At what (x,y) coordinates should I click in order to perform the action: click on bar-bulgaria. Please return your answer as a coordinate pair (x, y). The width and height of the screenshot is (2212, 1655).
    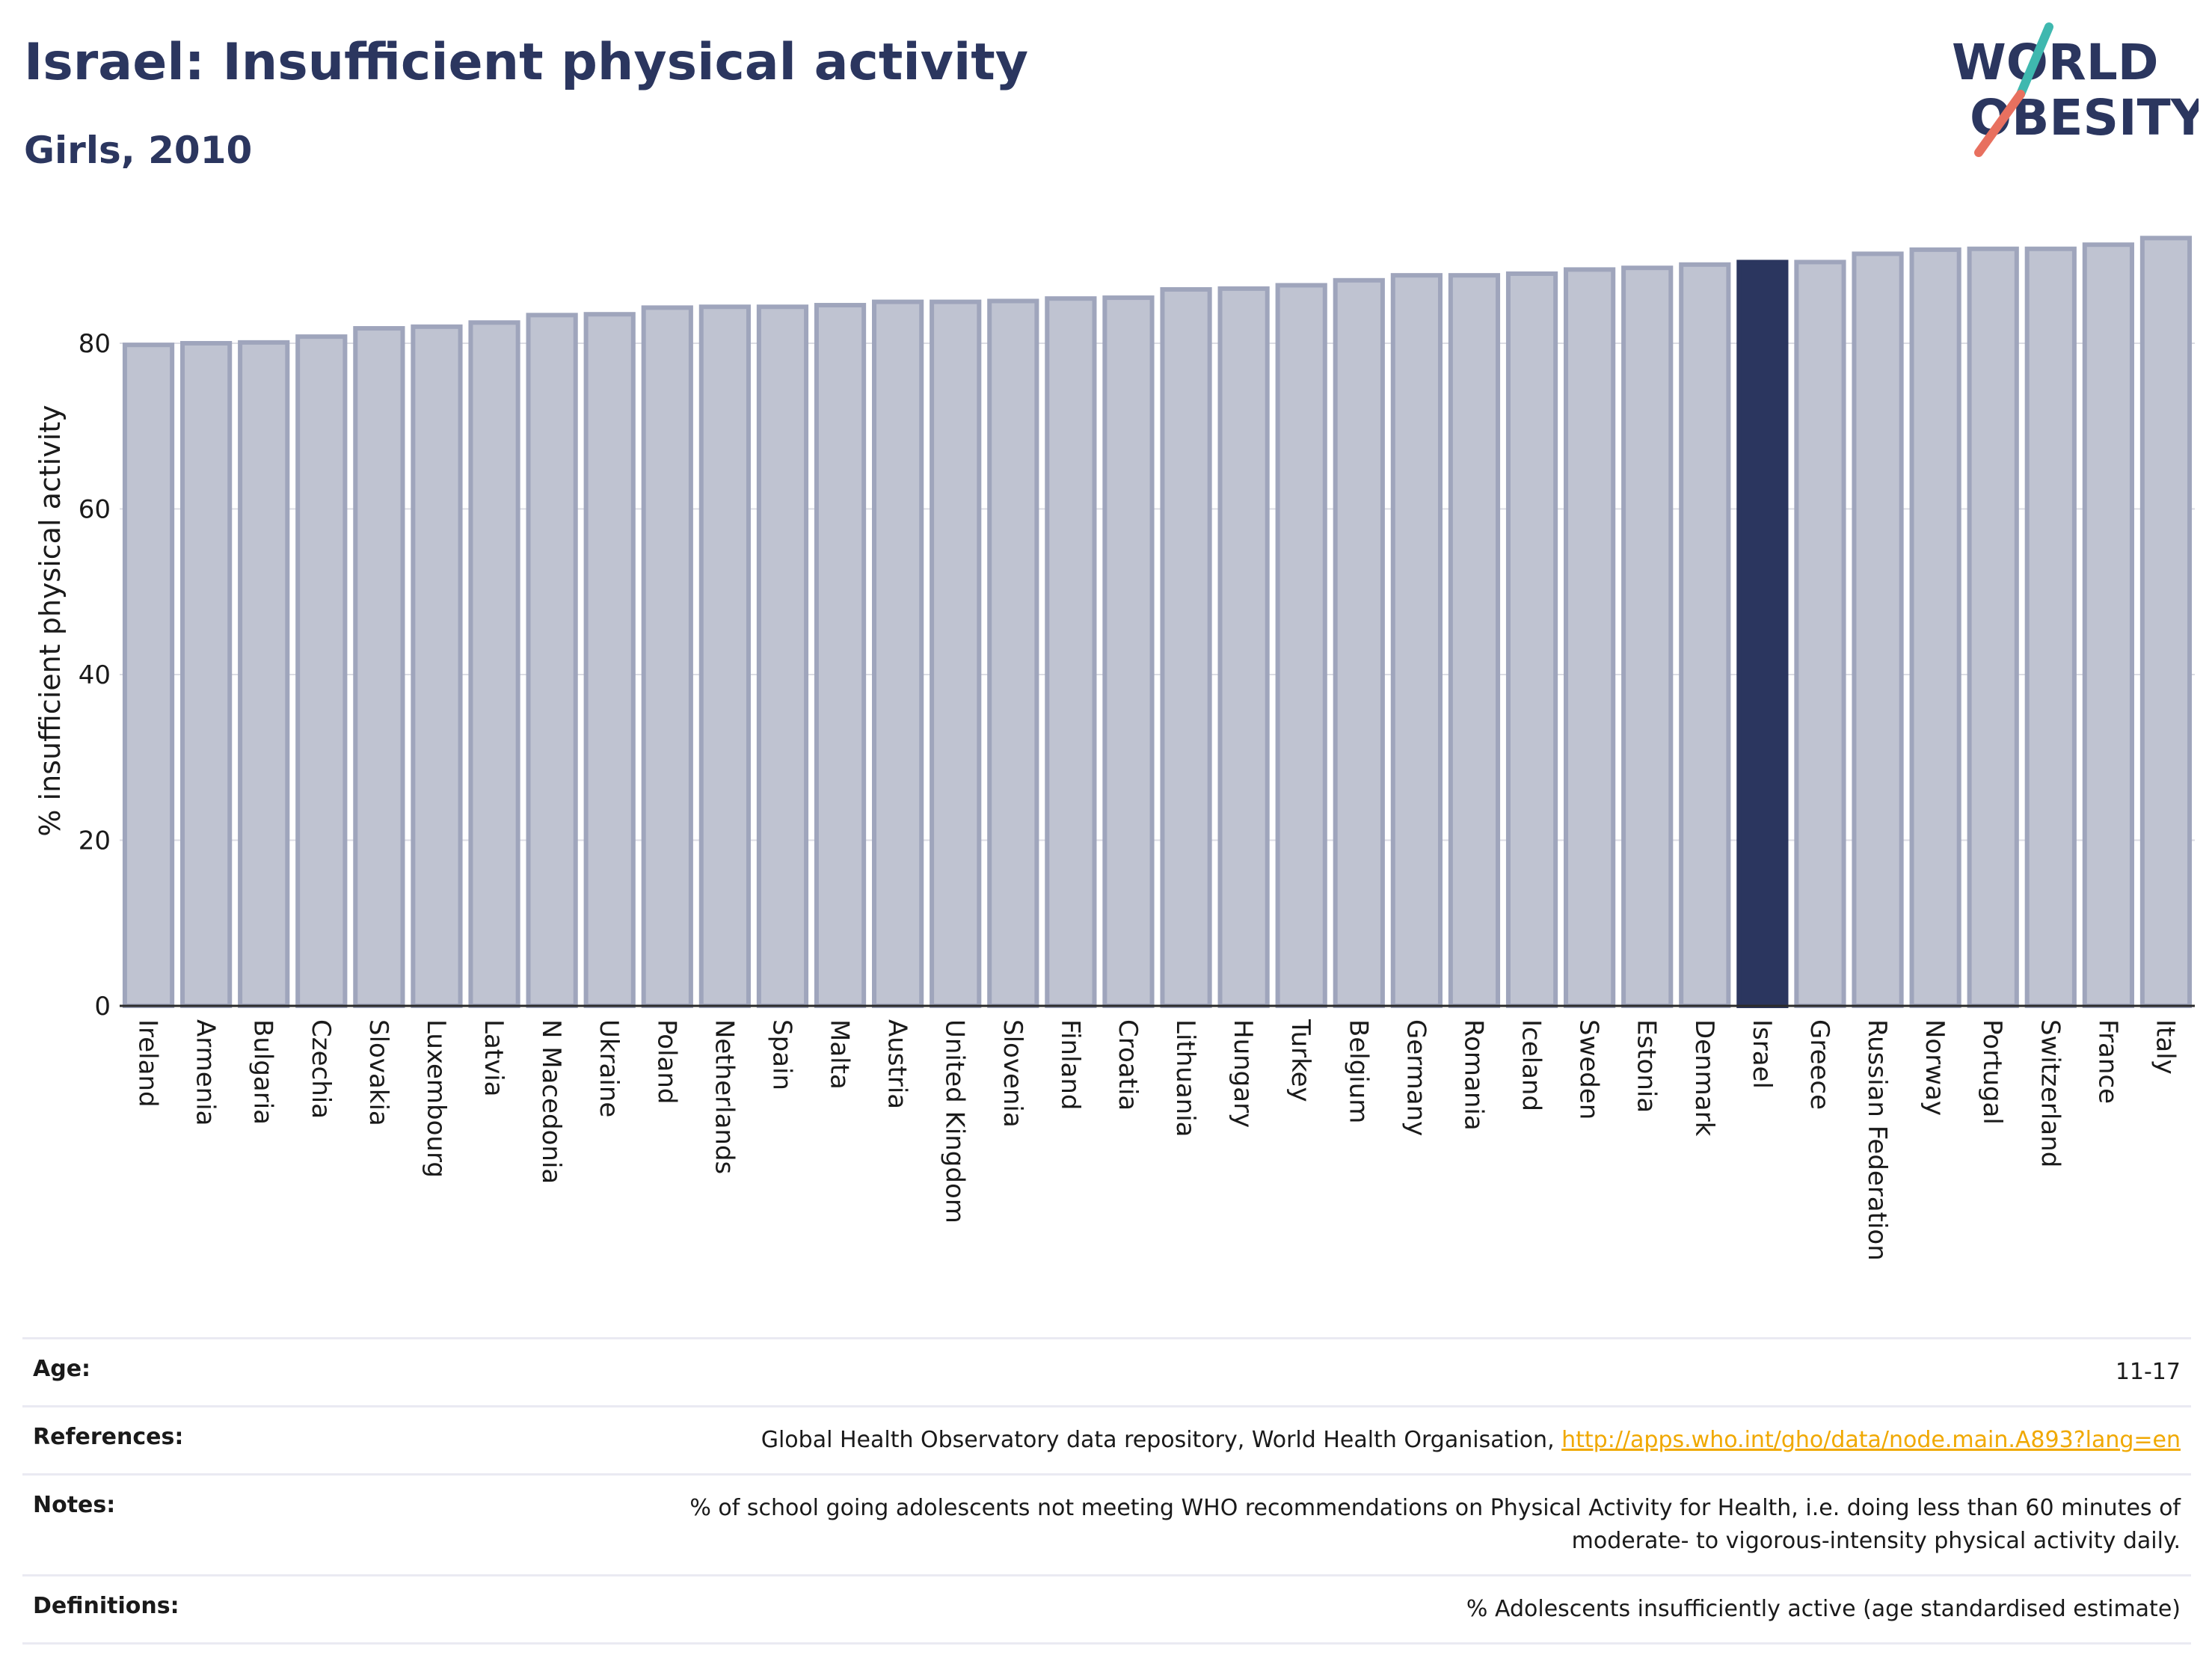
    Looking at the image, I should click on (264, 674).